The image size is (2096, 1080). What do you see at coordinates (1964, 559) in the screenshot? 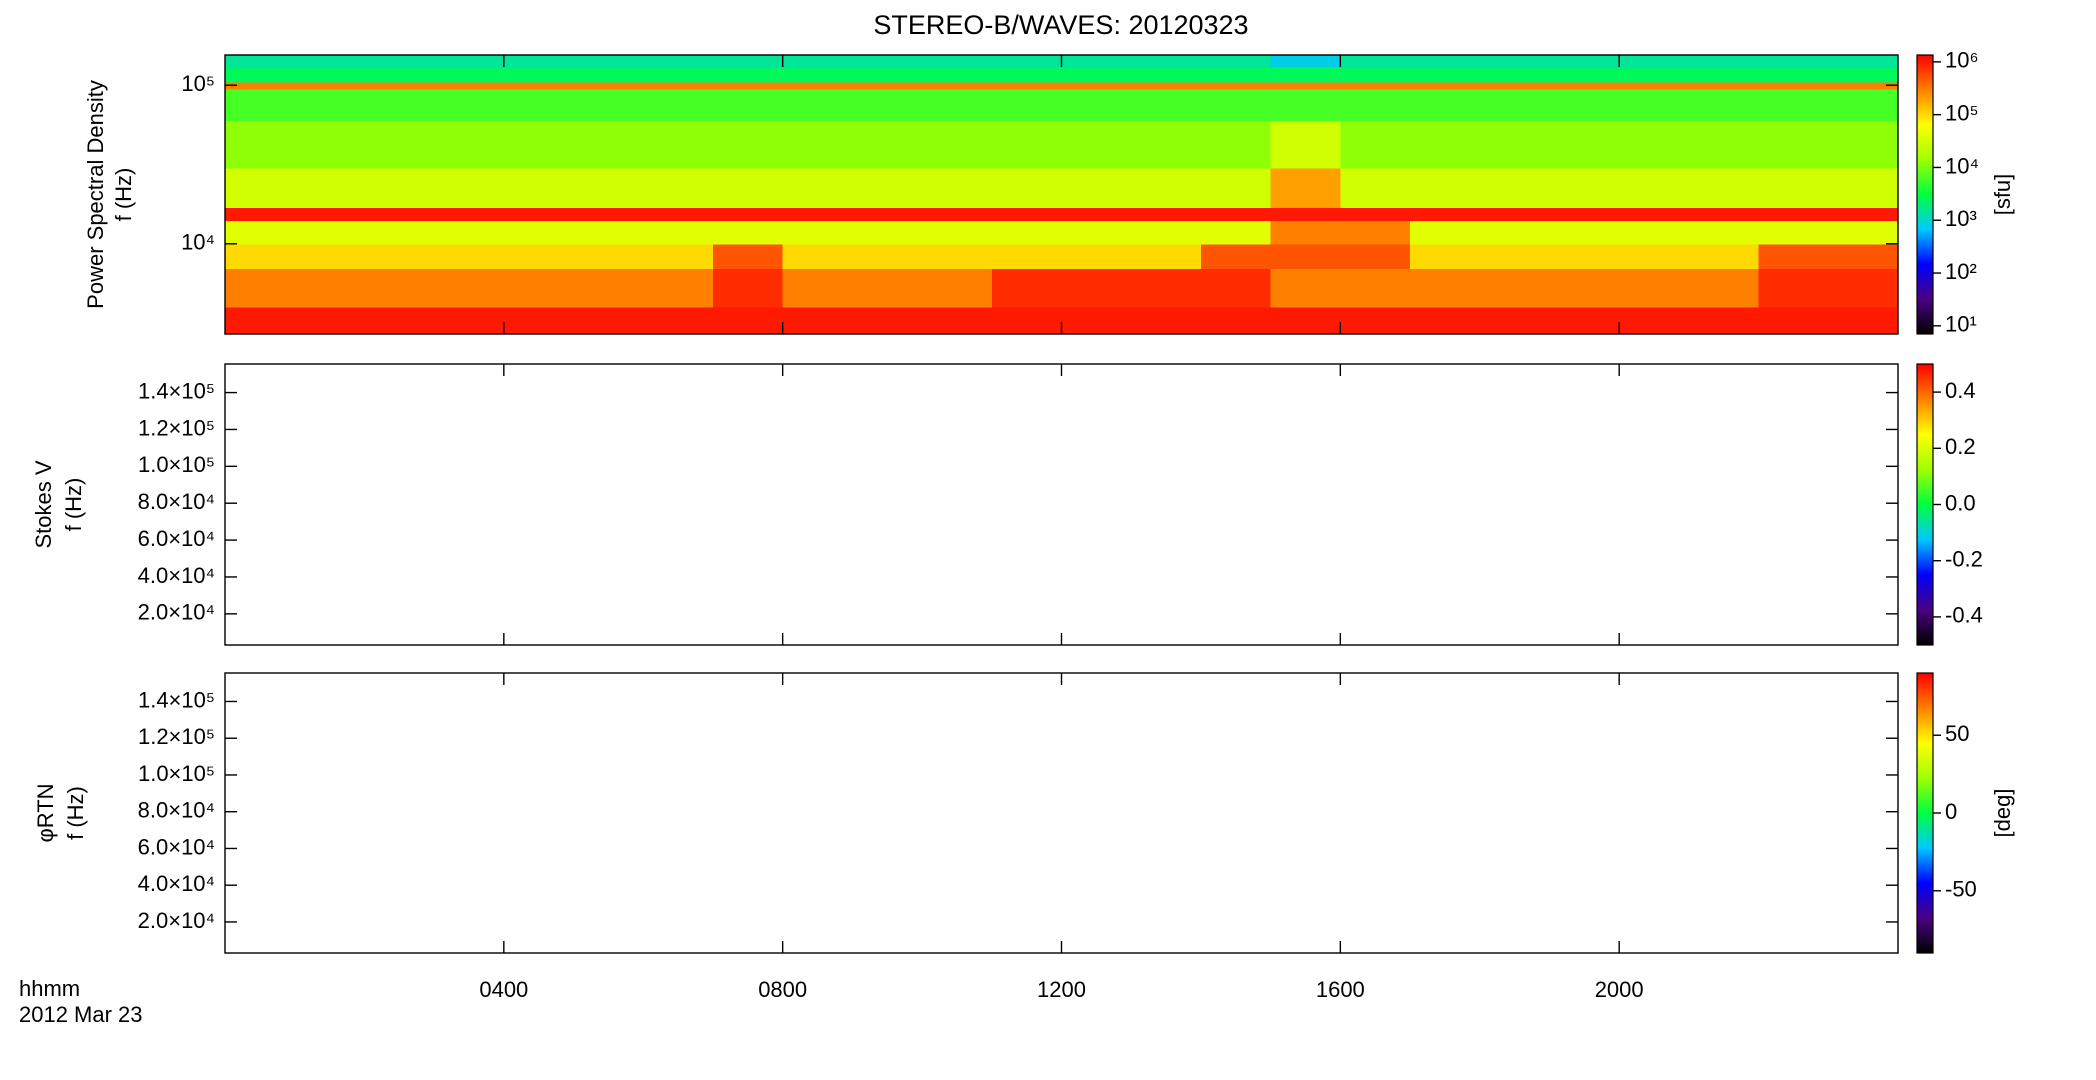
I see `colorbar-tick-label: -0.2` at bounding box center [1964, 559].